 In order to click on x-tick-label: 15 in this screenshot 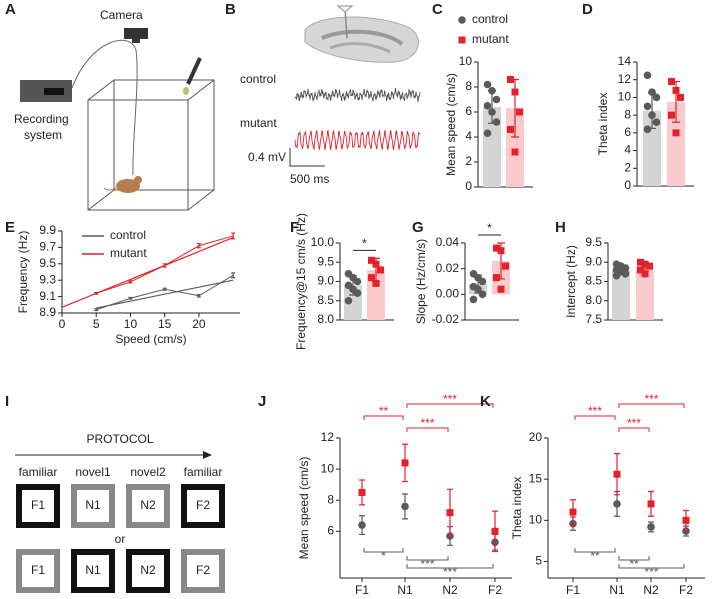, I will do `click(165, 324)`.